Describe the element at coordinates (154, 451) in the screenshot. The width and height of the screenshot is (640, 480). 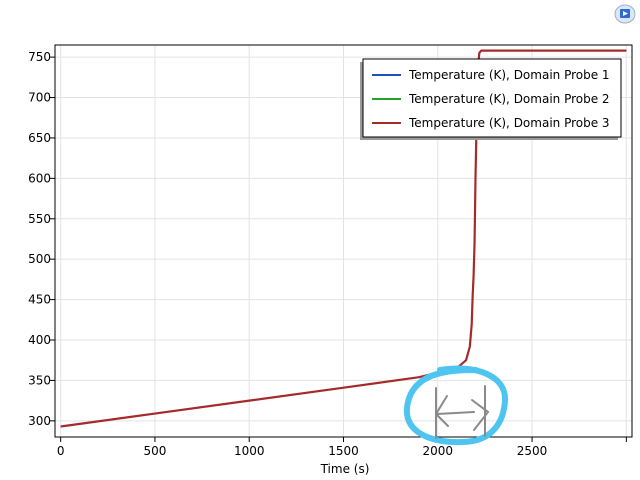
I see `x-tick-label: 500` at that location.